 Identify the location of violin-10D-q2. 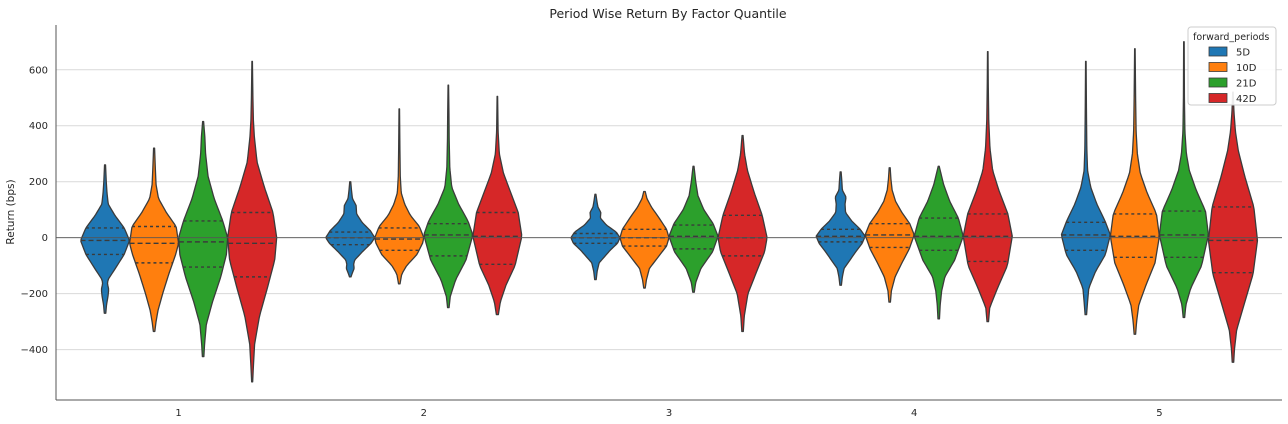
(399, 196).